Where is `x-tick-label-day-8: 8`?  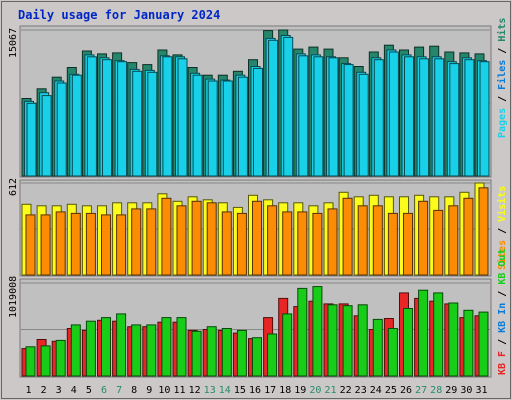
x-tick-label-day-8: 8 is located at coordinates (134, 390).